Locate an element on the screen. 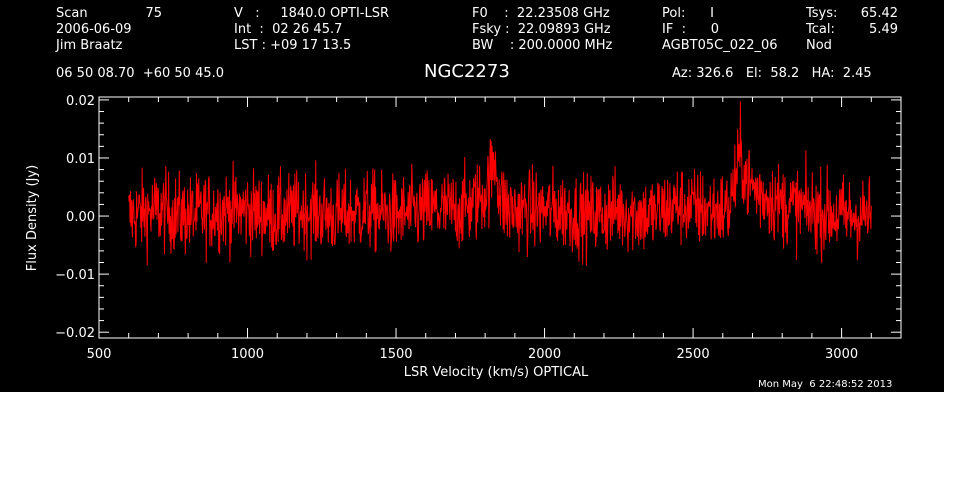 The image size is (962, 490). y-tick-label: −0.02 is located at coordinates (75, 333).